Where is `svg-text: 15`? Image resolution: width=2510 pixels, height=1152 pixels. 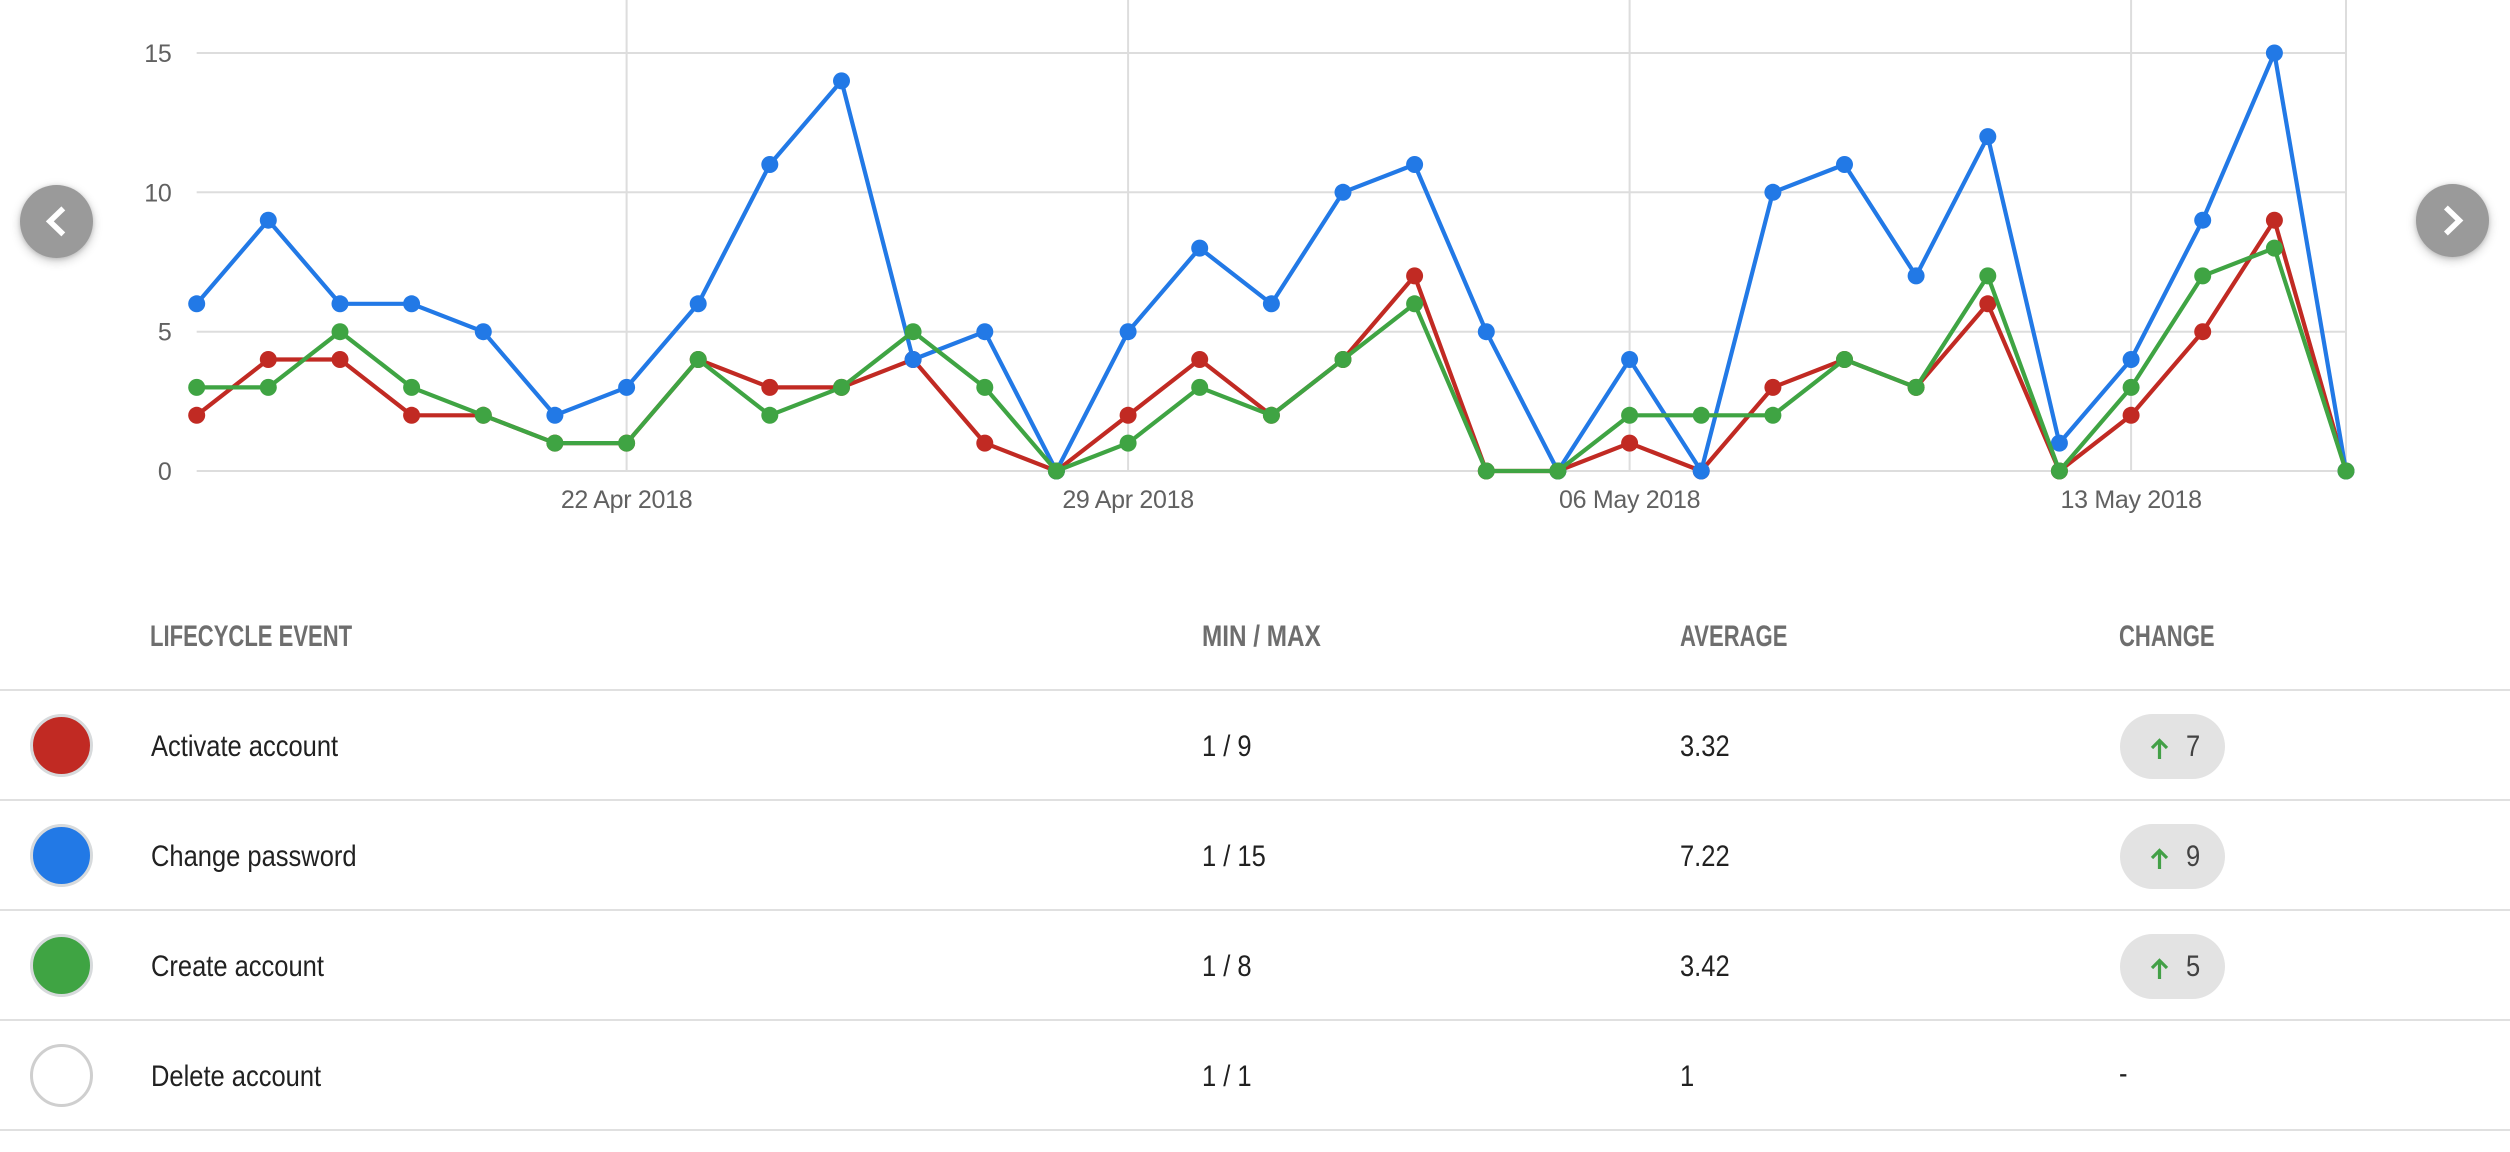 svg-text: 15 is located at coordinates (157, 54).